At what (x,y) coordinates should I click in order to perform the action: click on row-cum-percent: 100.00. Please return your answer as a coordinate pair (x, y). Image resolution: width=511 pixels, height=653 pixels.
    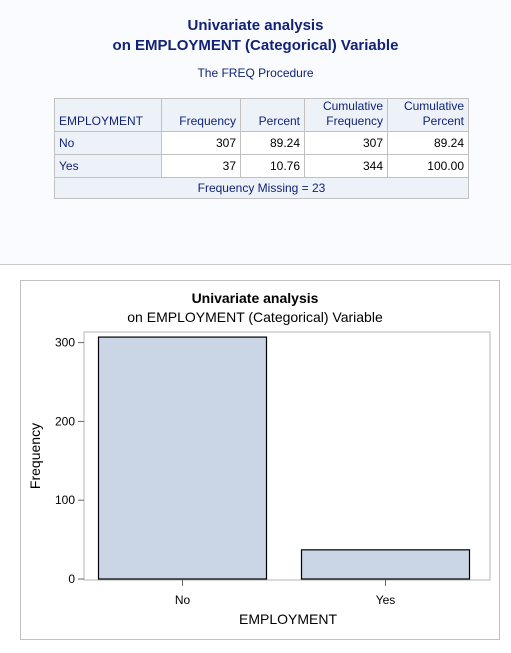
    Looking at the image, I should click on (428, 166).